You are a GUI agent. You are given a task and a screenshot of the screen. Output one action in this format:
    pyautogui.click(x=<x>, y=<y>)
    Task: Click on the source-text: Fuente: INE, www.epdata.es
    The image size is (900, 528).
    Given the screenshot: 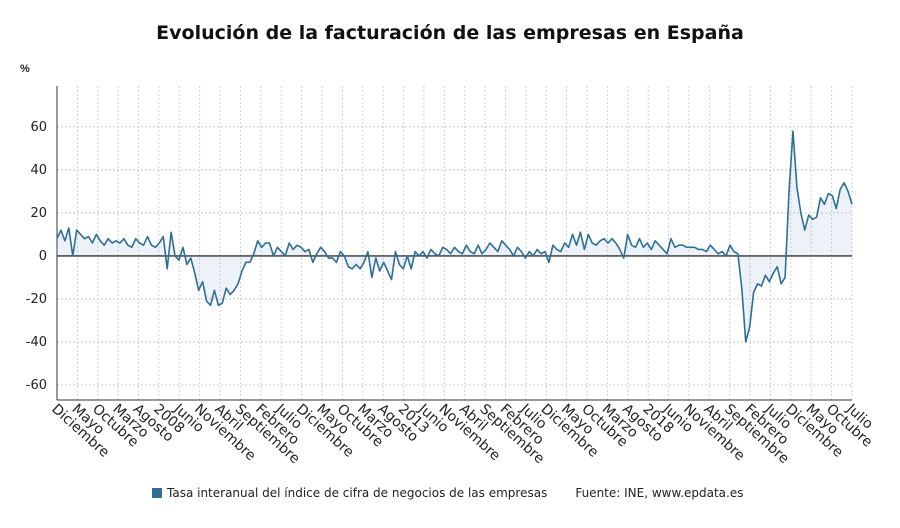 What is the action you would take?
    pyautogui.click(x=659, y=493)
    